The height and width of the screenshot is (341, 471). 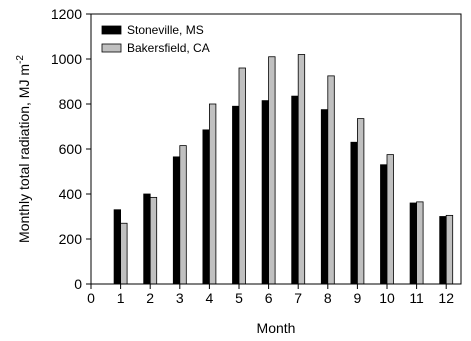 I want to click on x-tick-label: 3, so click(x=180, y=298).